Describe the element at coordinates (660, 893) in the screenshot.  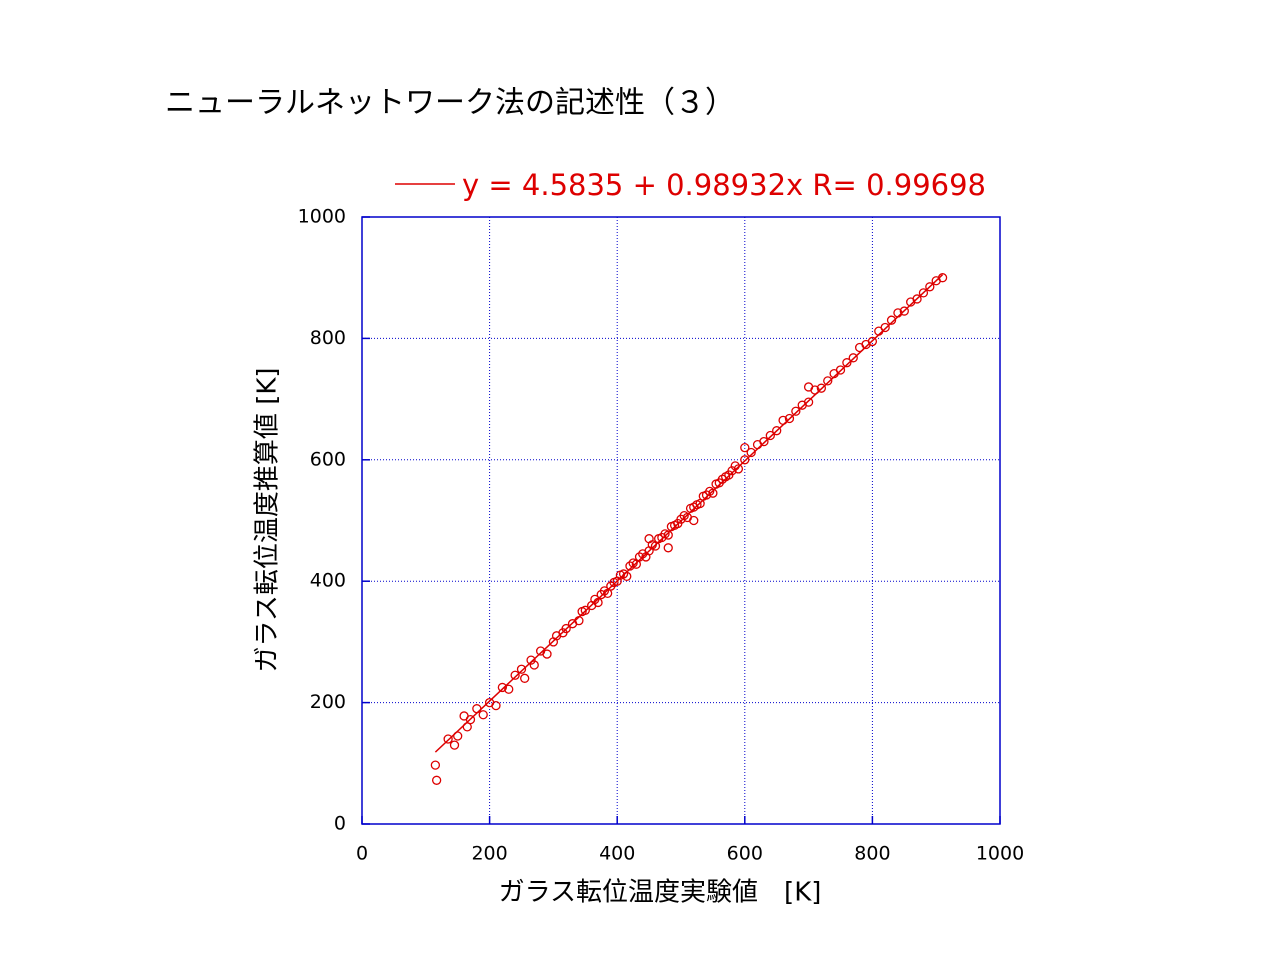
I see `x-axis-label: ガラス転位温度実験値 [K]` at that location.